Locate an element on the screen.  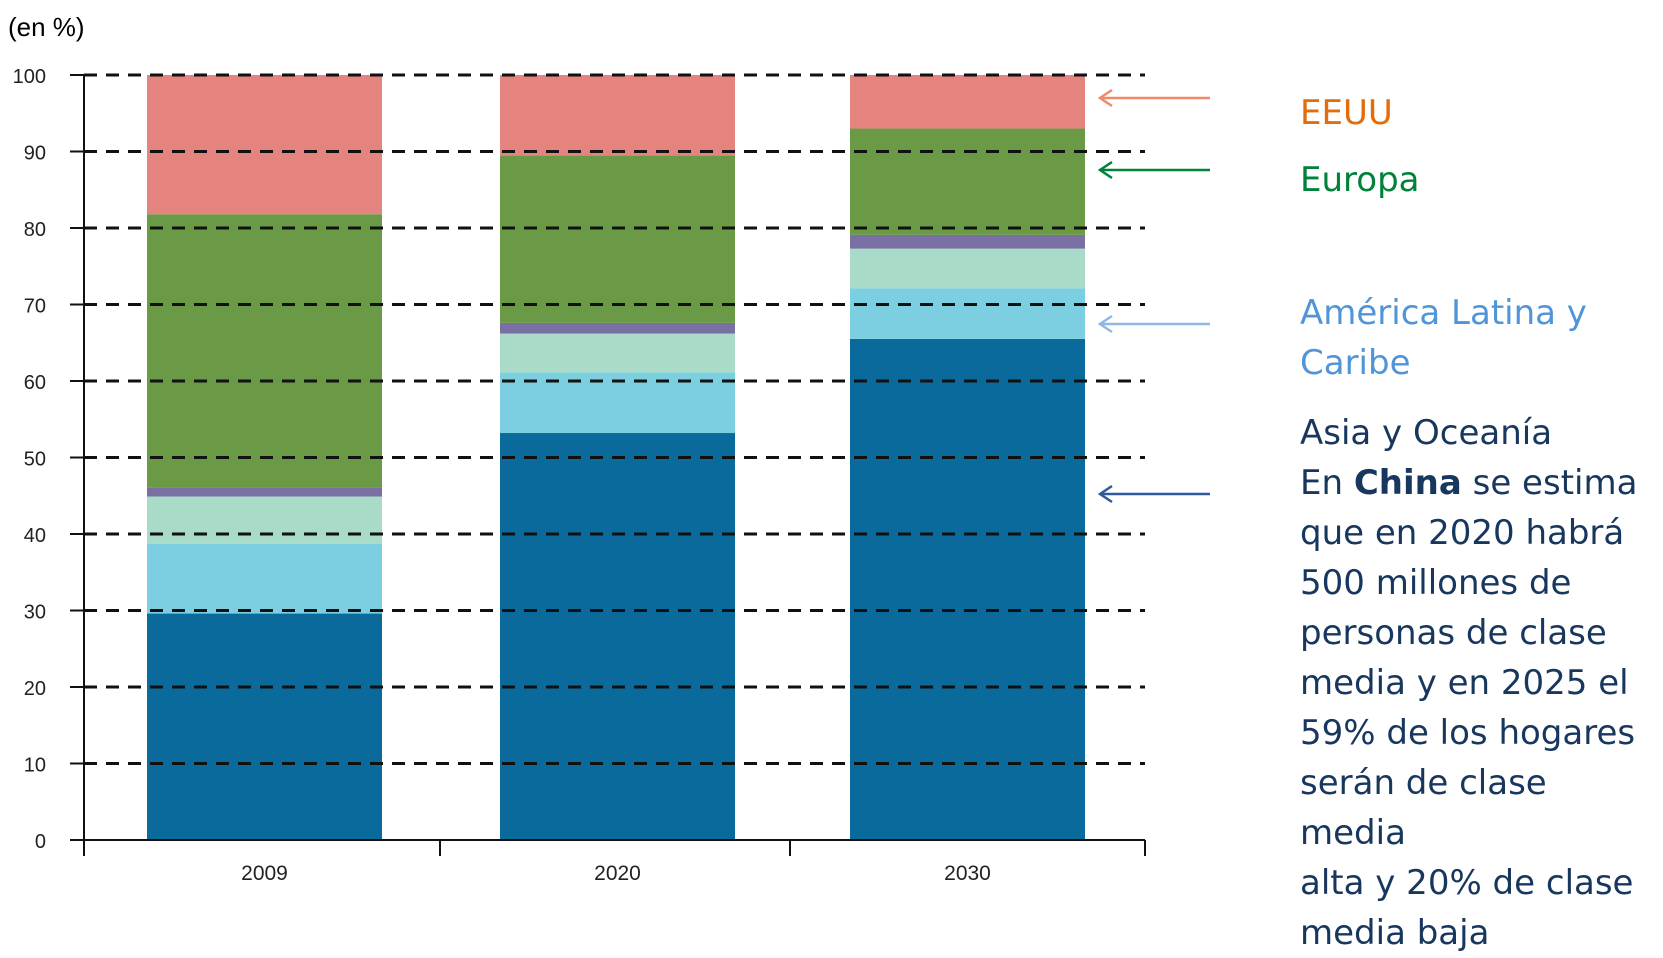
x-label-2009: 2009 is located at coordinates (264, 873).